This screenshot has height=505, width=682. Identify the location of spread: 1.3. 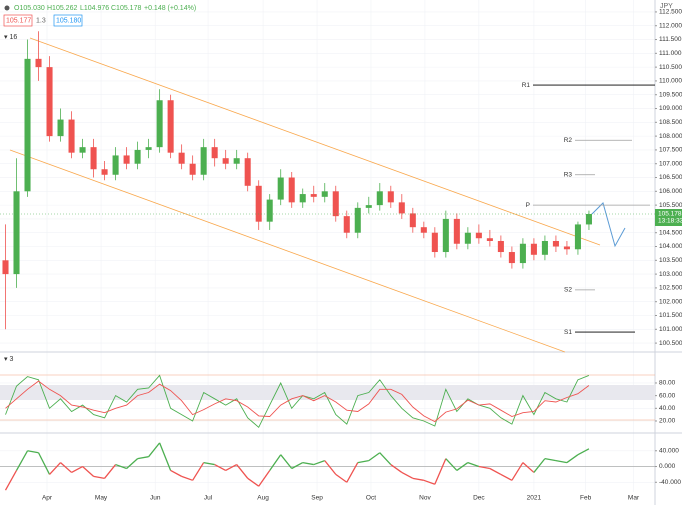
(41, 20).